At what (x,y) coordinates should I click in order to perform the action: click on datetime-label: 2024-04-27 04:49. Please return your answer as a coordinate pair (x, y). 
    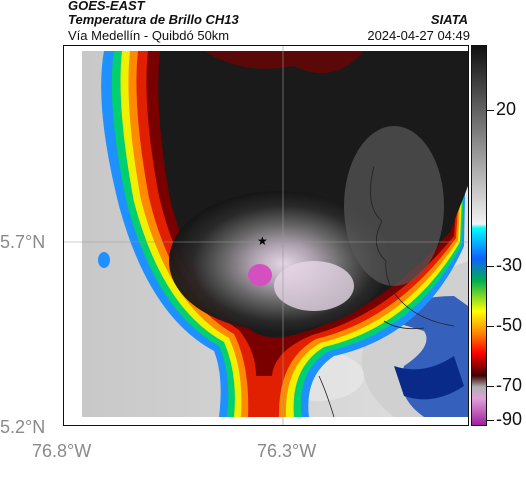
    Looking at the image, I should click on (418, 35).